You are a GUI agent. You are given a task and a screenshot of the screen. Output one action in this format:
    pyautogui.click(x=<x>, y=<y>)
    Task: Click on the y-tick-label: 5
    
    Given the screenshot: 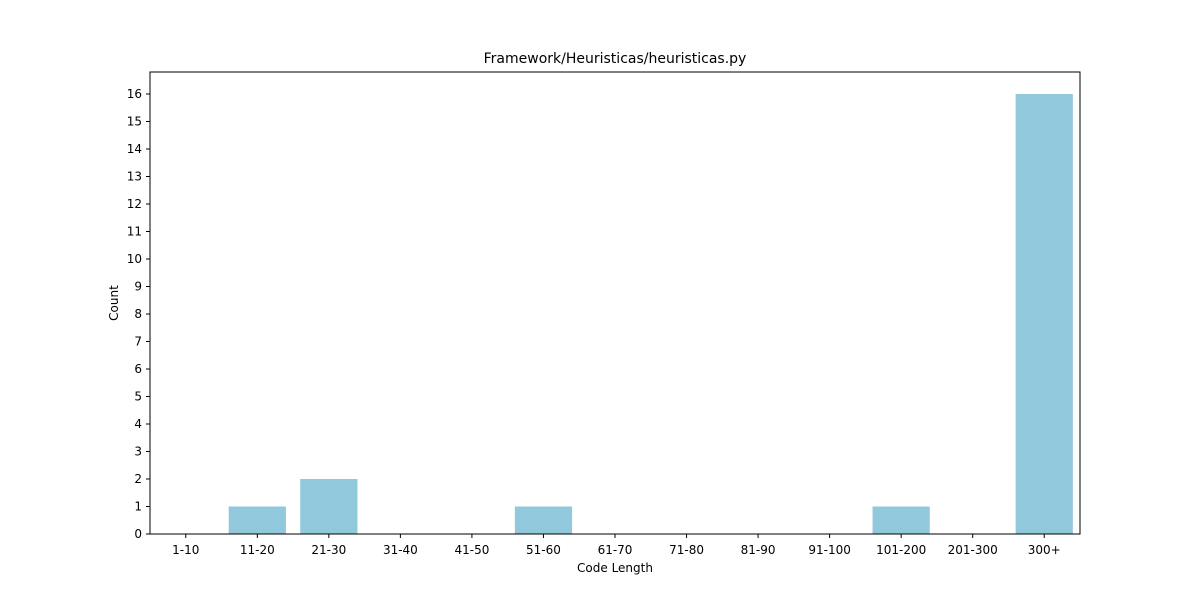 What is the action you would take?
    pyautogui.click(x=138, y=397)
    